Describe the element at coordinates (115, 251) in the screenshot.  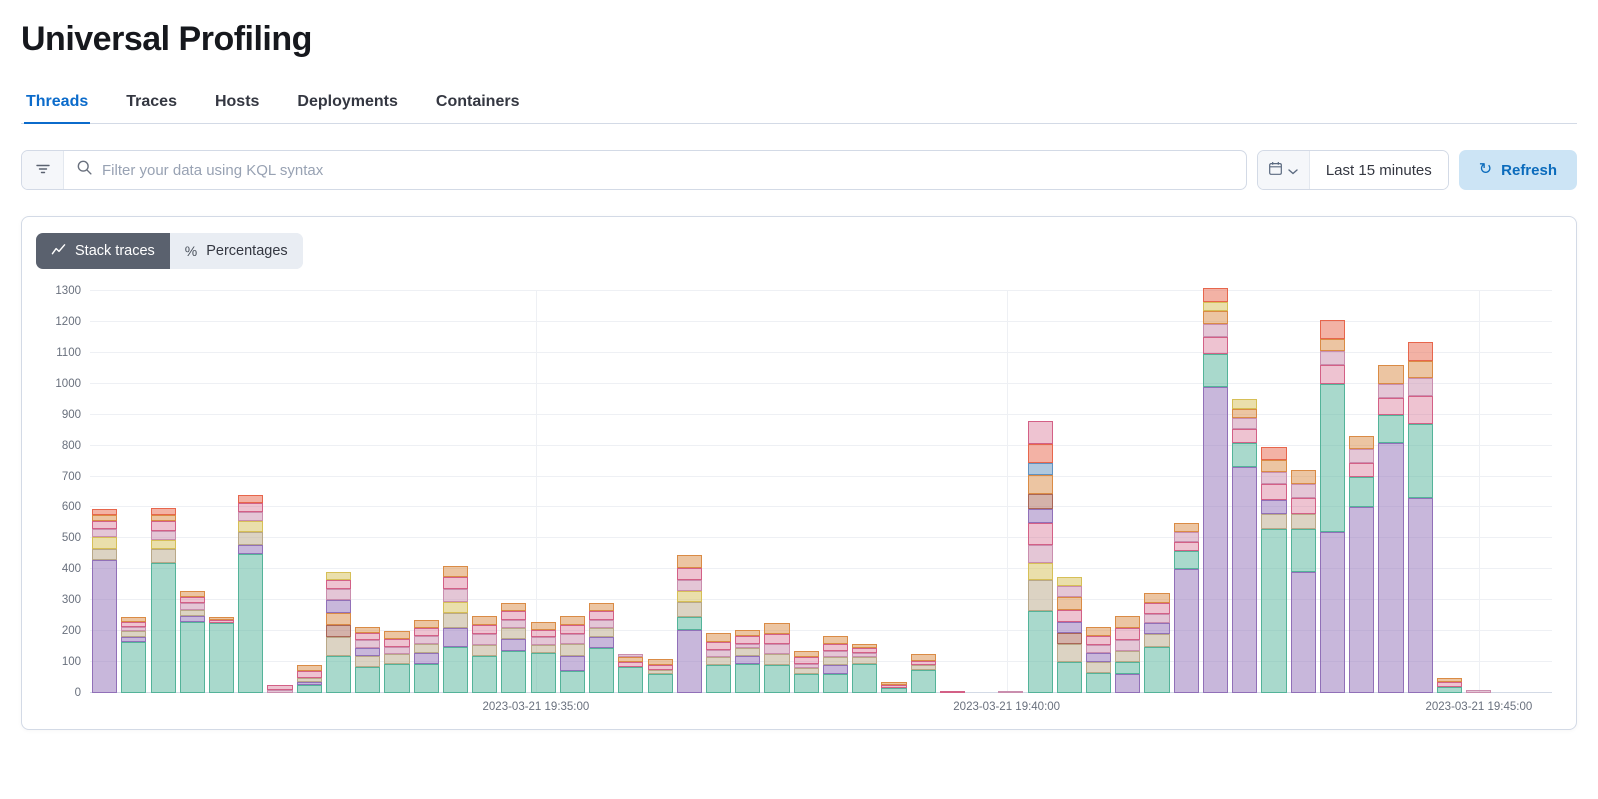
I see `stack-traces-label: Stack traces` at that location.